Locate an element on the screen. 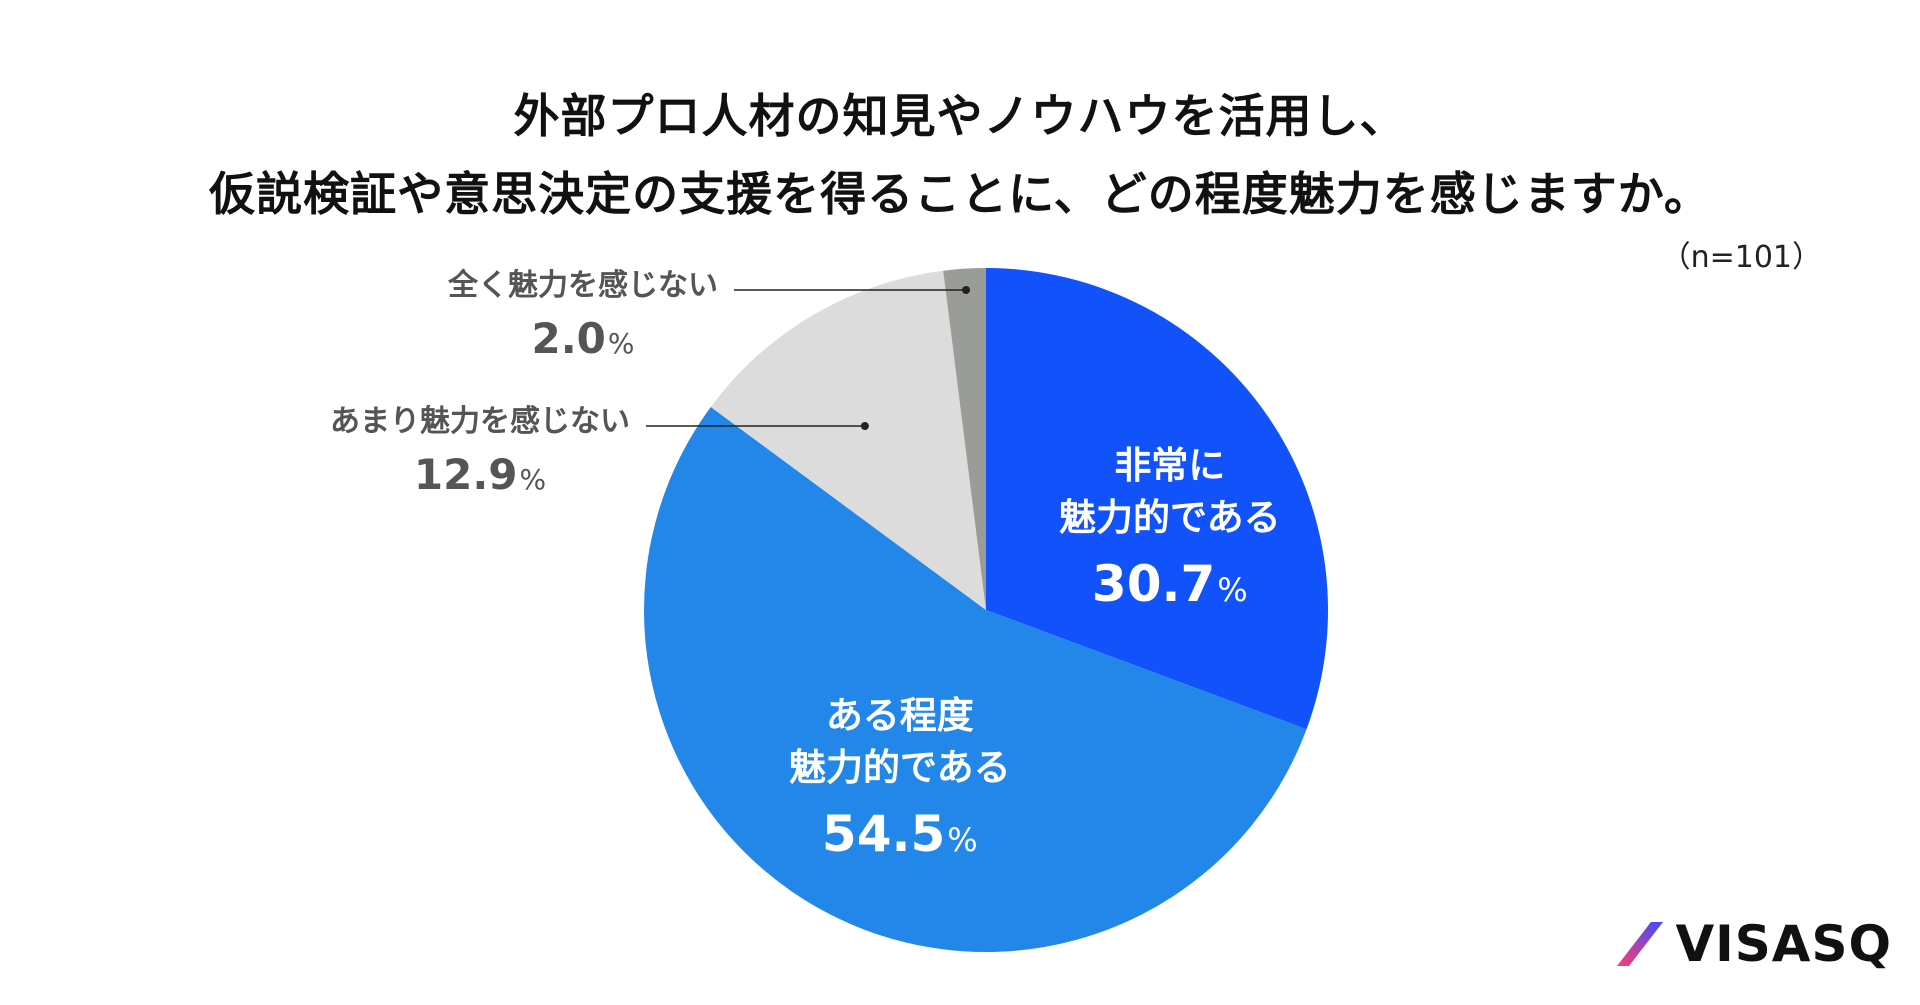 Image resolution: width=1920 pixels, height=1005 pixels. slice-value-not-very-attractive: 12.9% is located at coordinates (480, 479).